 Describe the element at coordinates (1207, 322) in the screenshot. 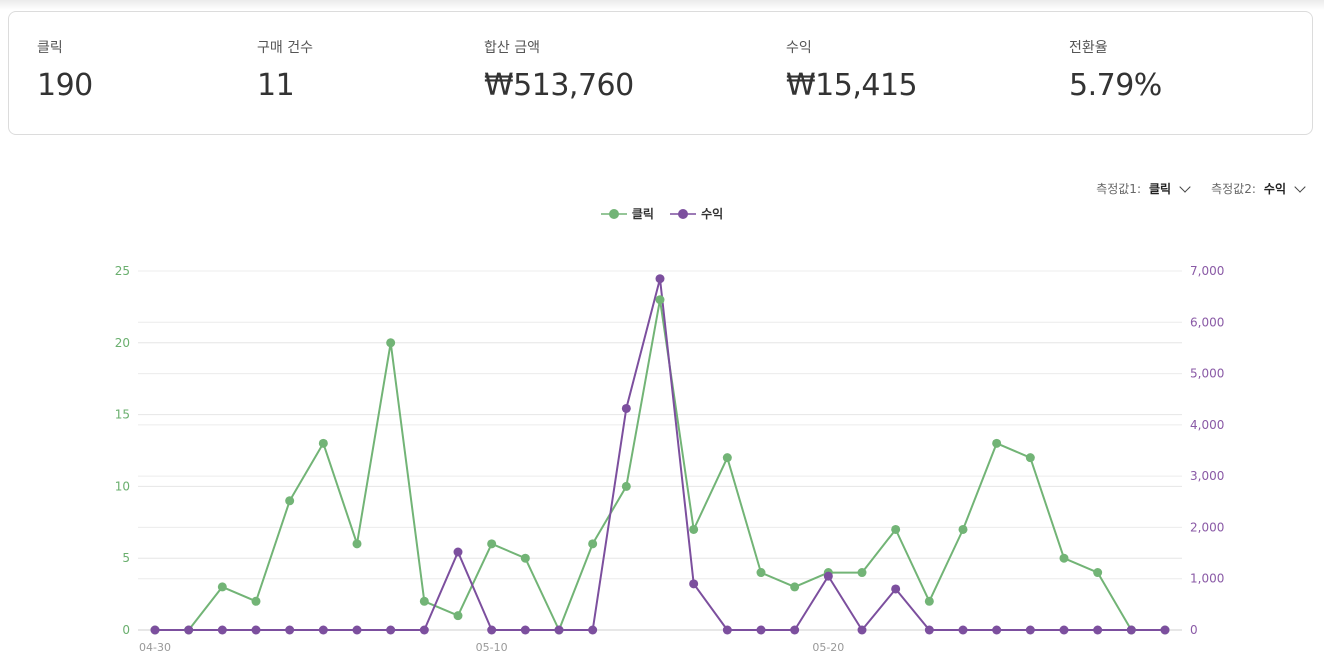

I see `y-right-tick-label: 6,000` at that location.